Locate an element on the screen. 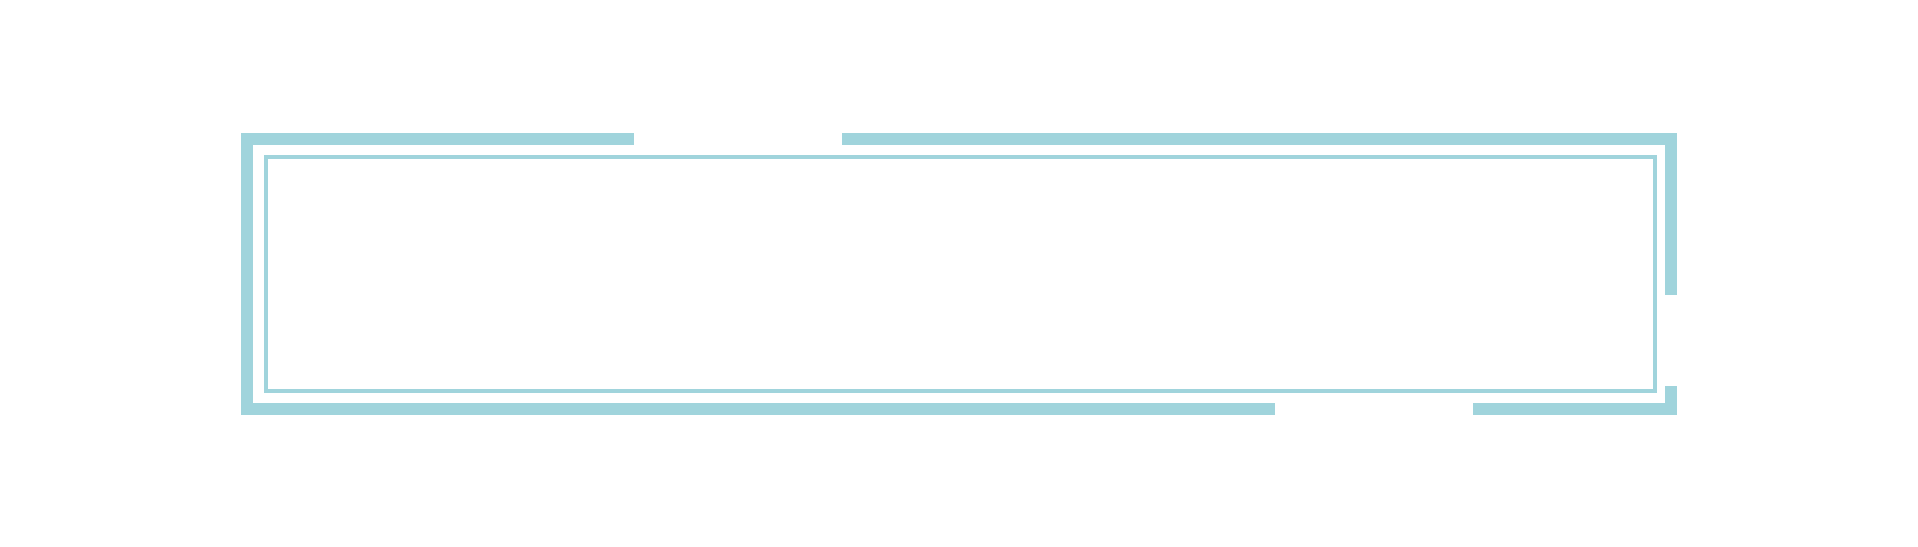 The width and height of the screenshot is (1918, 547). outer-border-bottom-right is located at coordinates (1575, 409).